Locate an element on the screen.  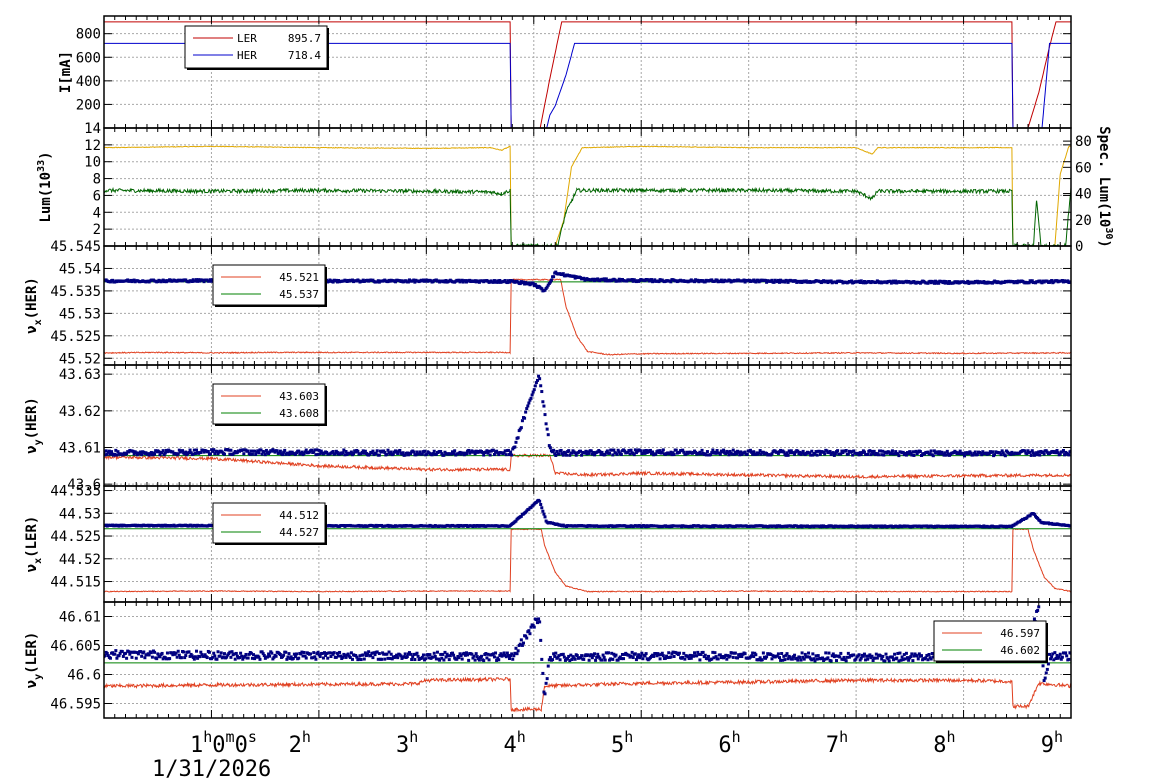
x-tick-label: 1h0m0s is located at coordinates (223, 743).